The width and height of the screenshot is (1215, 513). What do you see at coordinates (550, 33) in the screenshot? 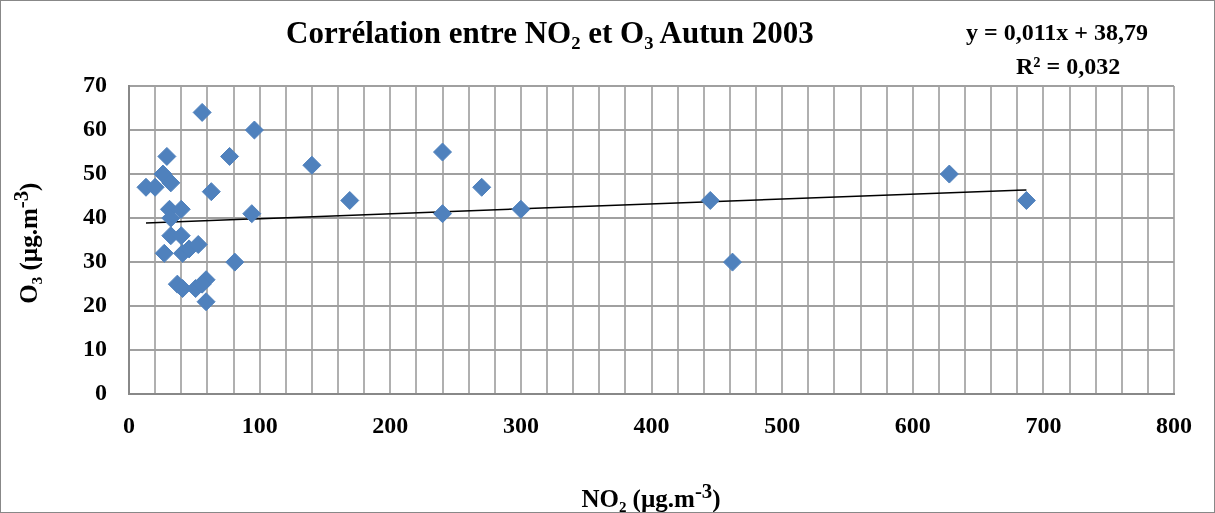
I see `chart-title: Corrélation entre NO₂ et O₃ Autun 2003` at bounding box center [550, 33].